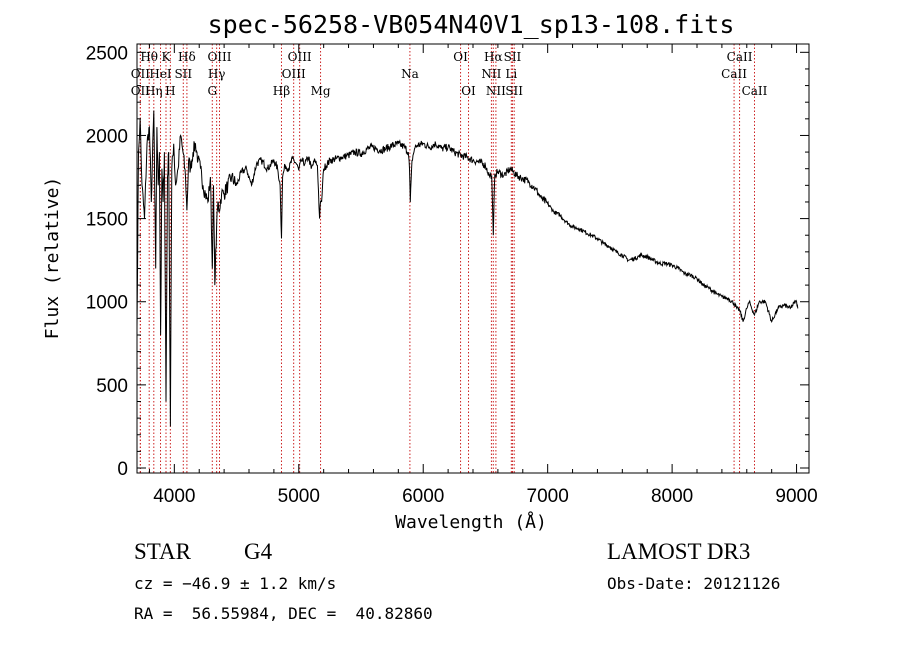  Describe the element at coordinates (107, 220) in the screenshot. I see `y-tick-label: 1500` at that location.